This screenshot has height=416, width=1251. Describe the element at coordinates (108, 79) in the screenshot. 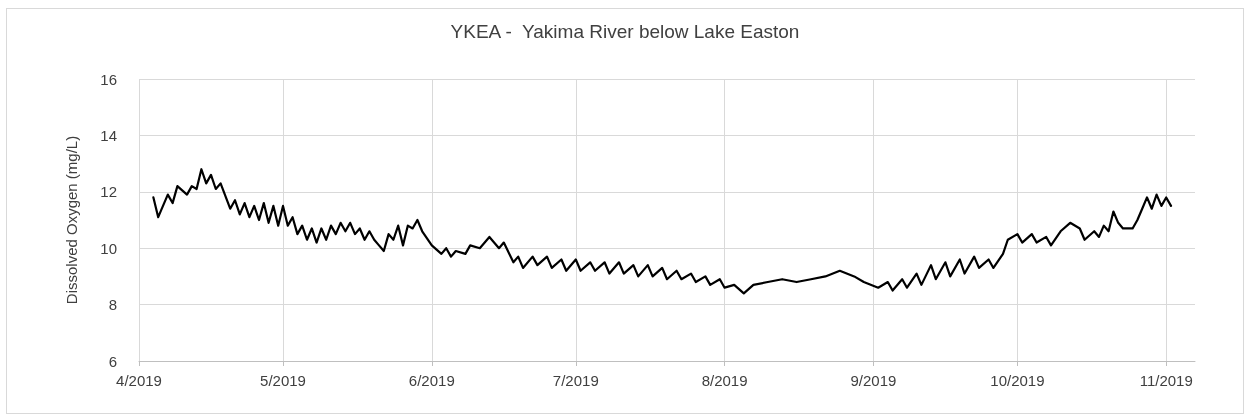

I see `y-tick-label: 16` at that location.